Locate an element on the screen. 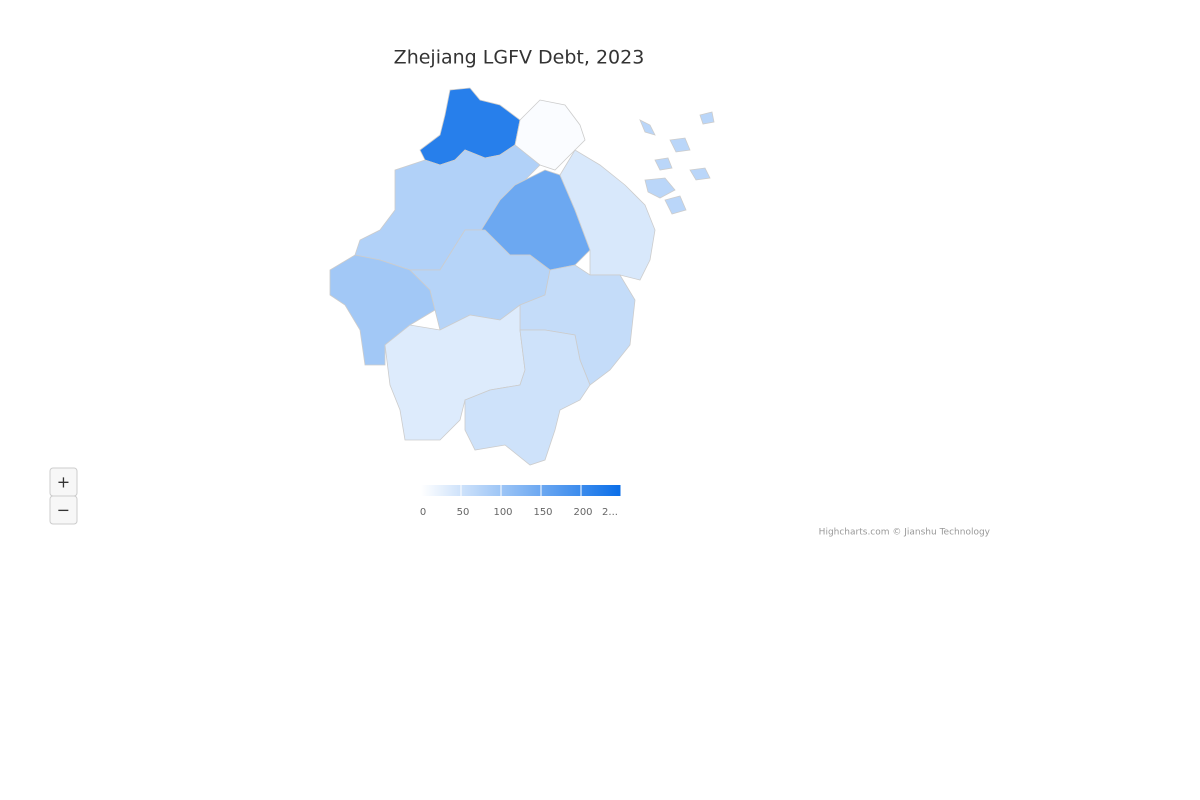 The image size is (1200, 800). color-axis-label: 50 is located at coordinates (463, 512).